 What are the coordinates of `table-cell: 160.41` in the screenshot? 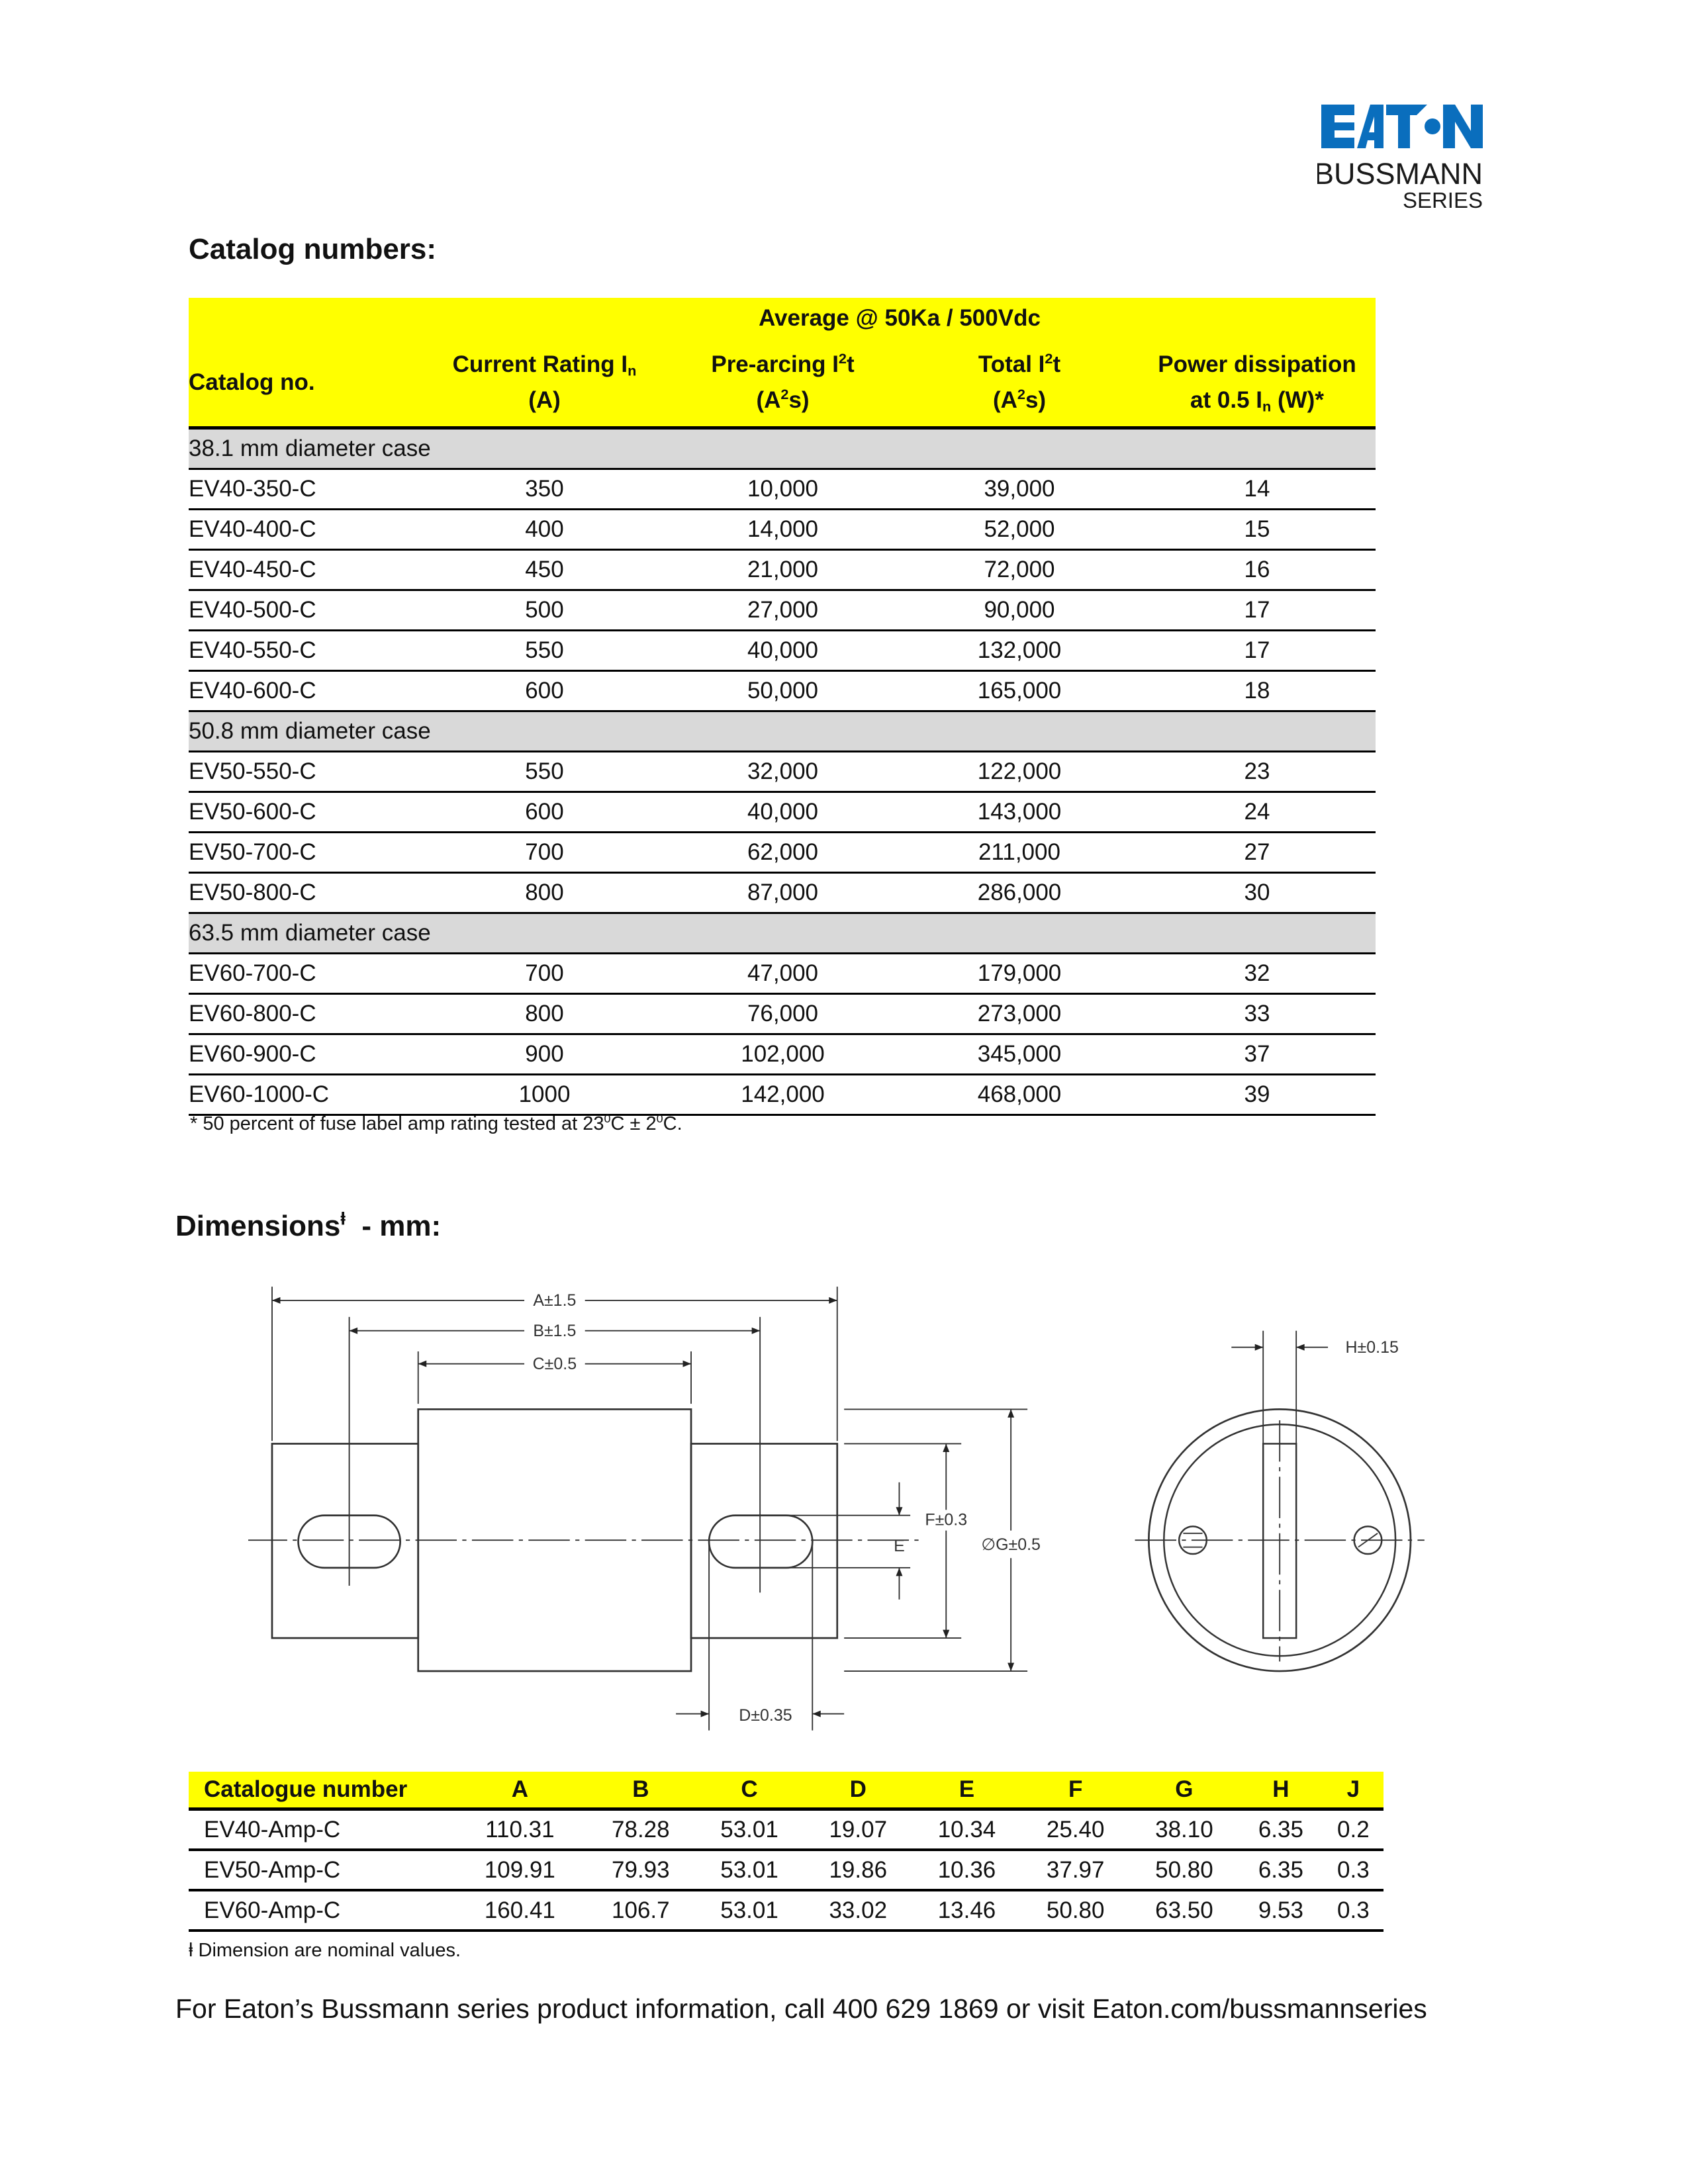 It's located at (519, 1911).